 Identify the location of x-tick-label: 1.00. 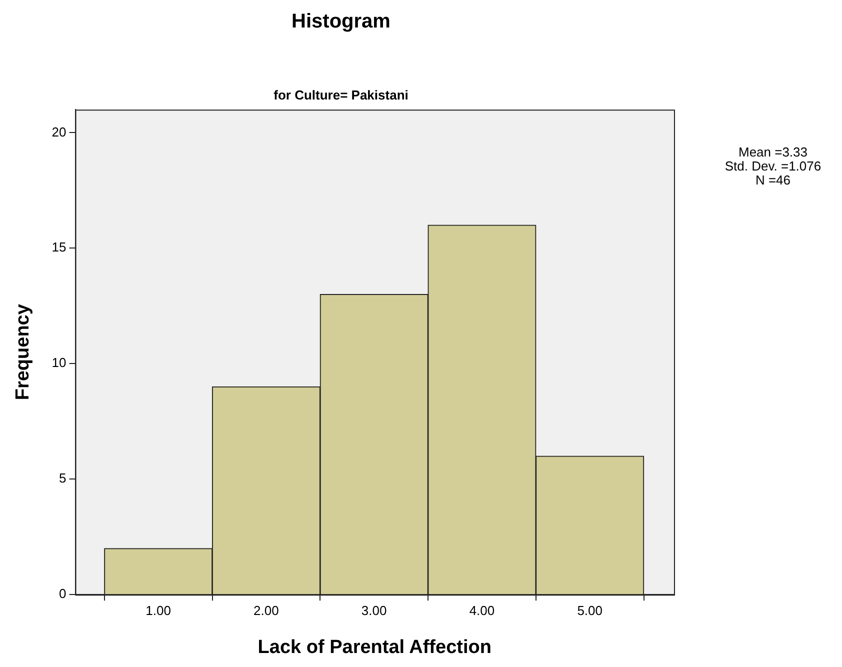
(158, 610).